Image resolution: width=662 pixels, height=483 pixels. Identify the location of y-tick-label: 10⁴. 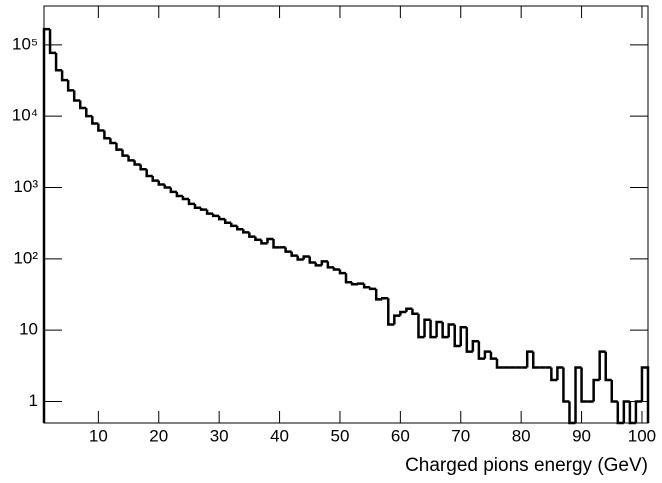
(25, 115).